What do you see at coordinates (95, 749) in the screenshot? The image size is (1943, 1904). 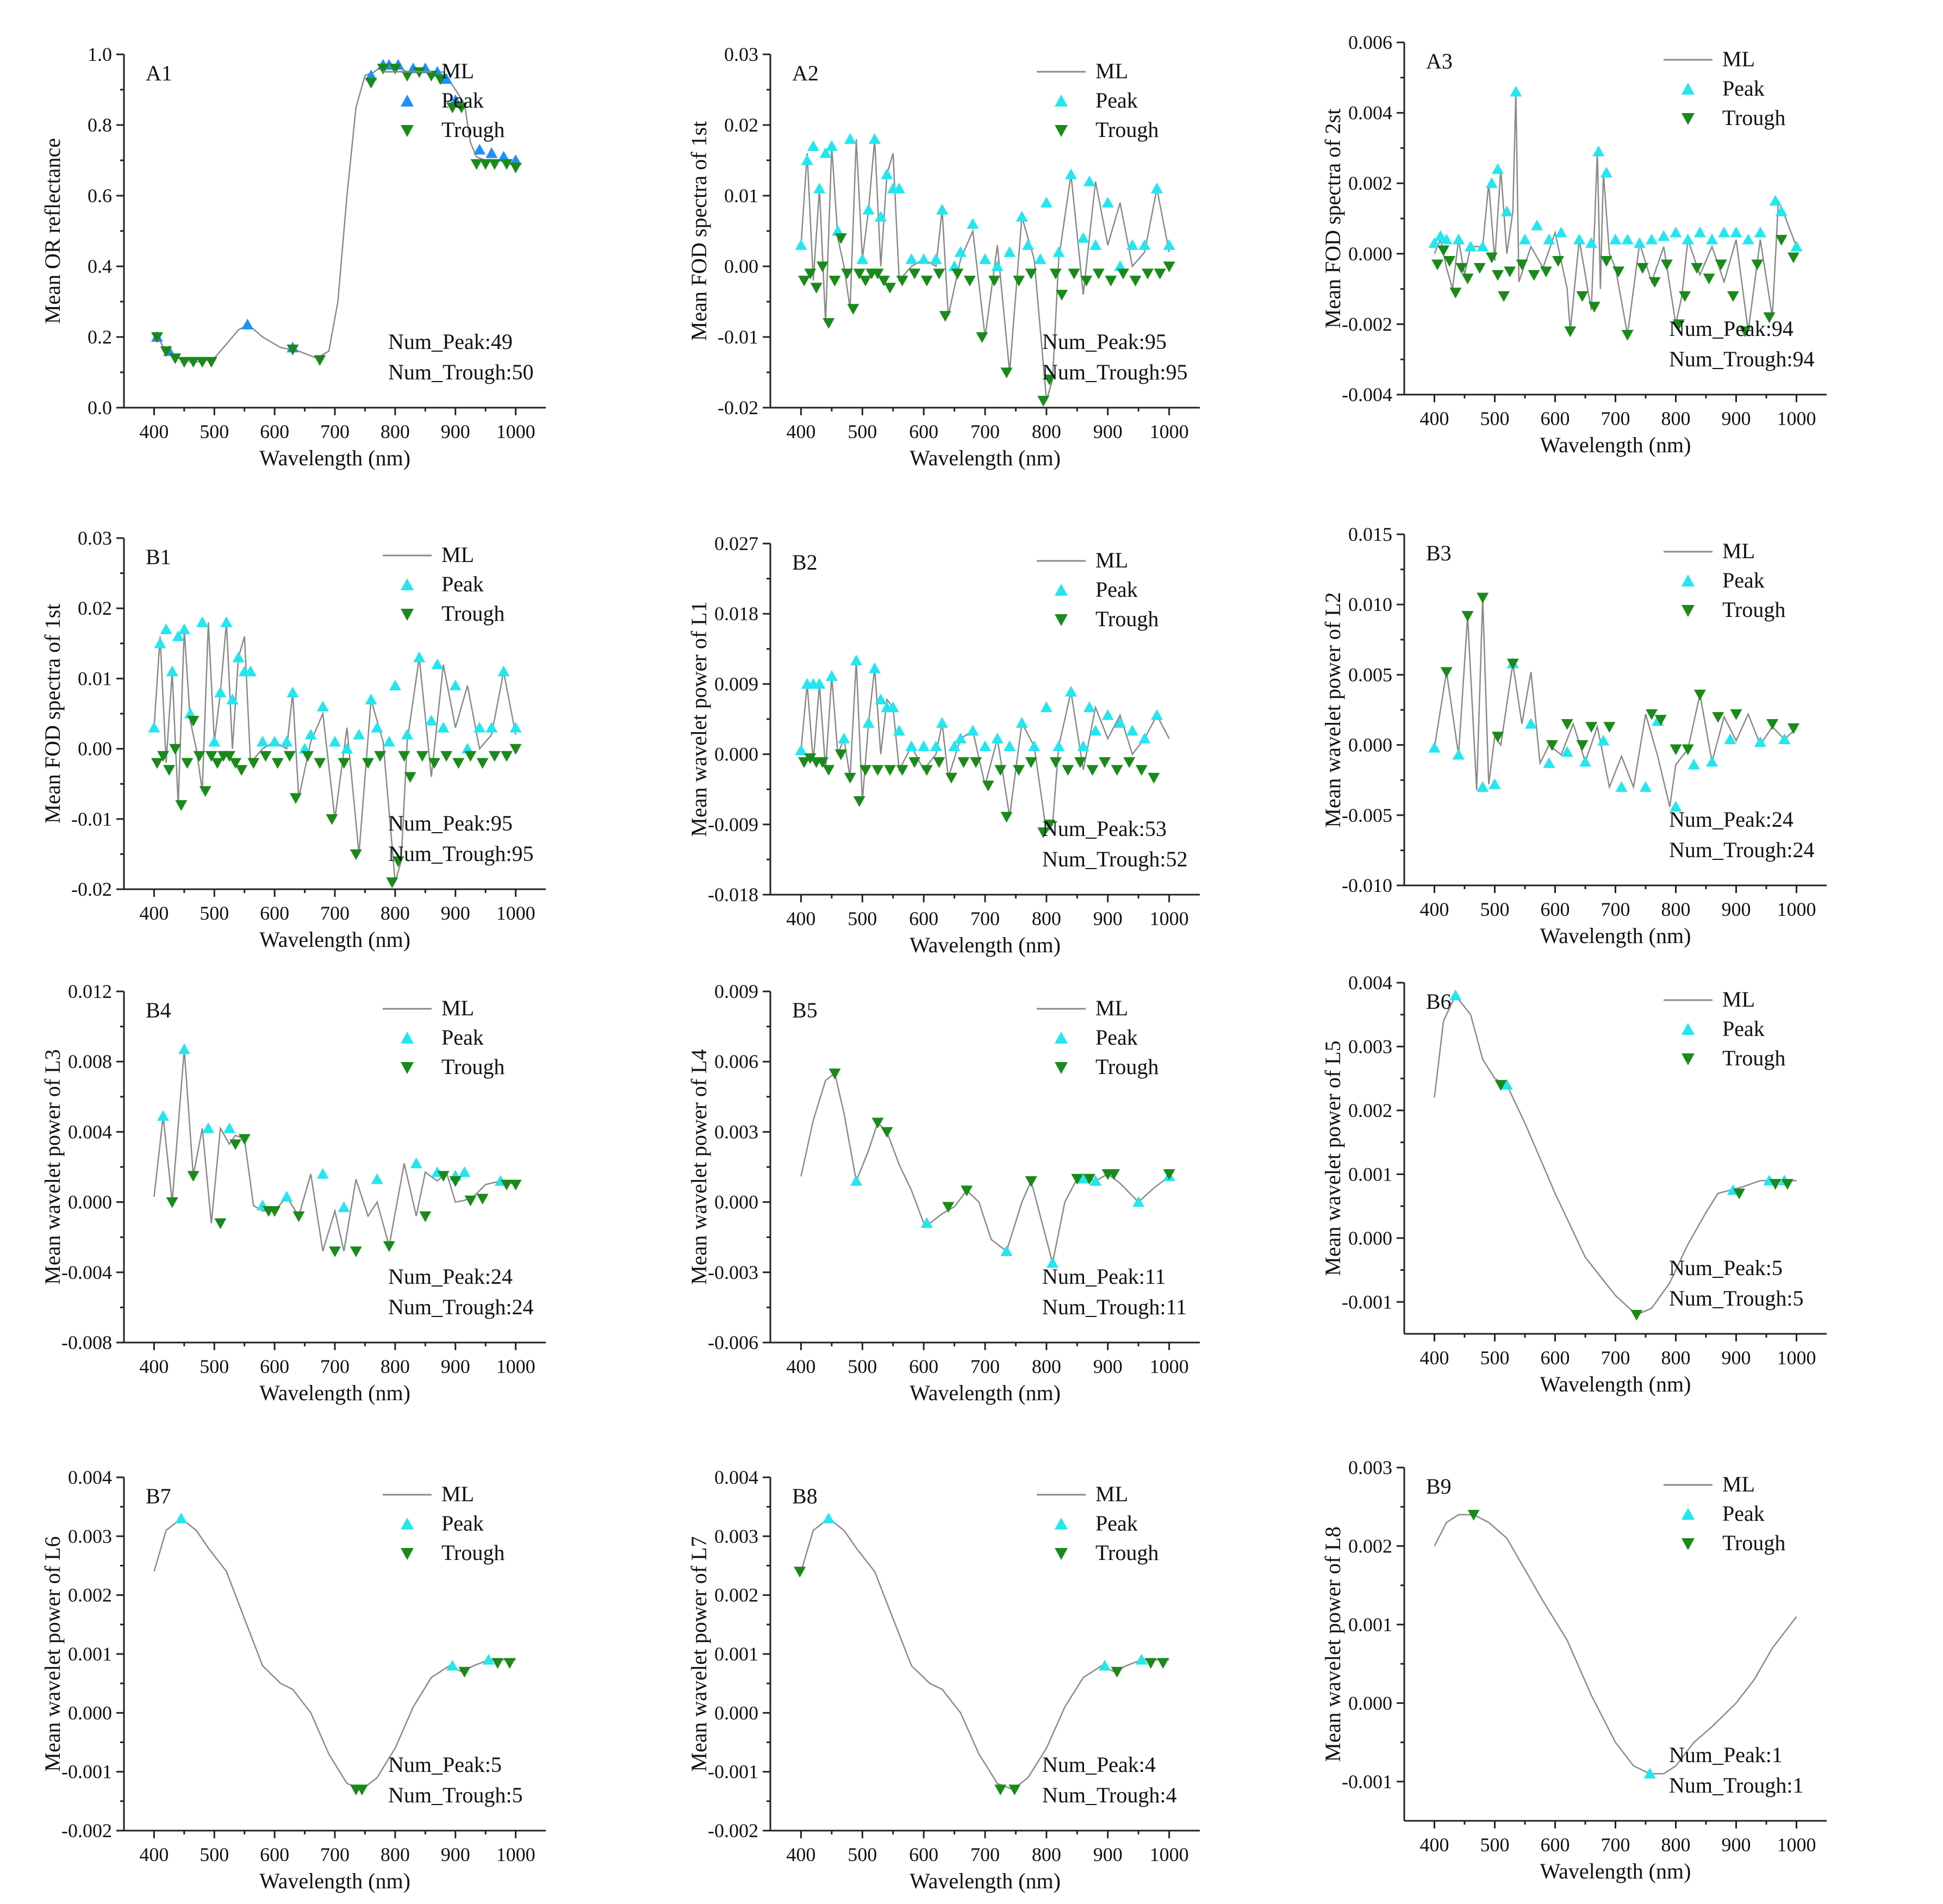 I see `y-tick-label: 0.00` at bounding box center [95, 749].